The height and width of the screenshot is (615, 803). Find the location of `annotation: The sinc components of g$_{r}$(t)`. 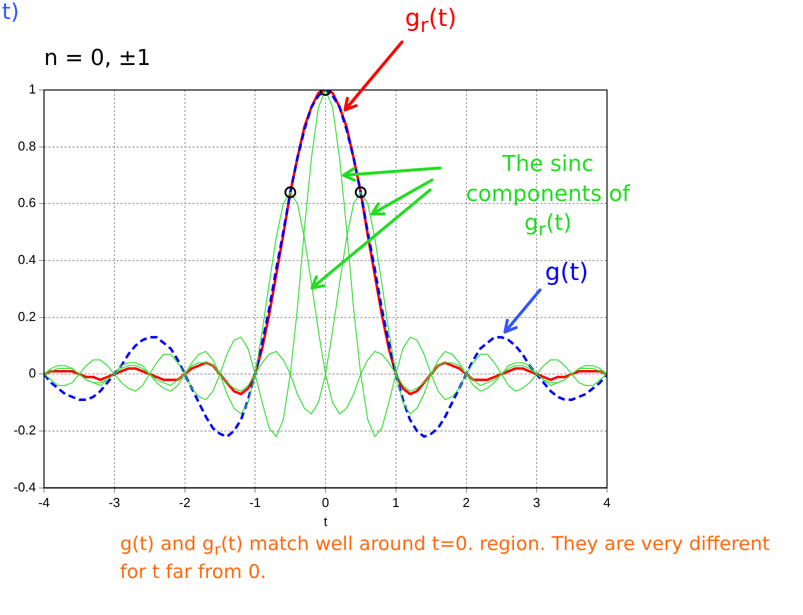

annotation: The sinc components of g$_{r}$(t) is located at coordinates (548, 197).